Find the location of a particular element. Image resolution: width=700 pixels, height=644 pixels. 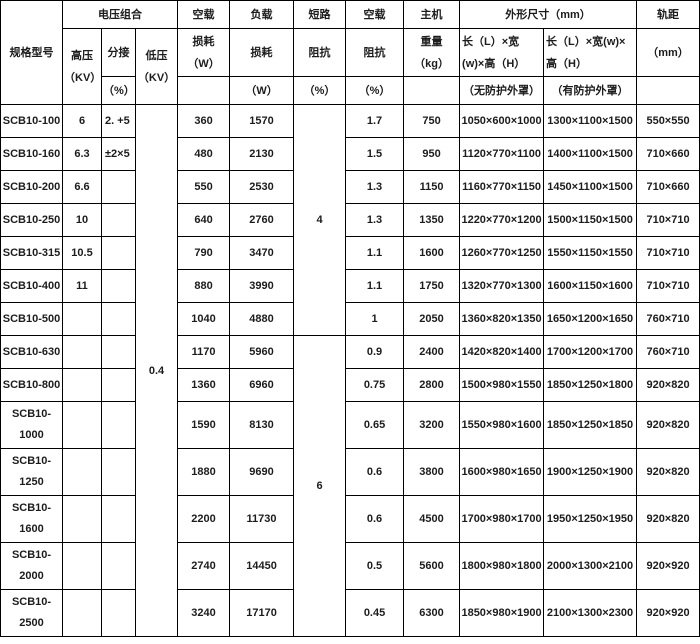

header-dim-note-enclosed: （有防护外罩） is located at coordinates (590, 90).